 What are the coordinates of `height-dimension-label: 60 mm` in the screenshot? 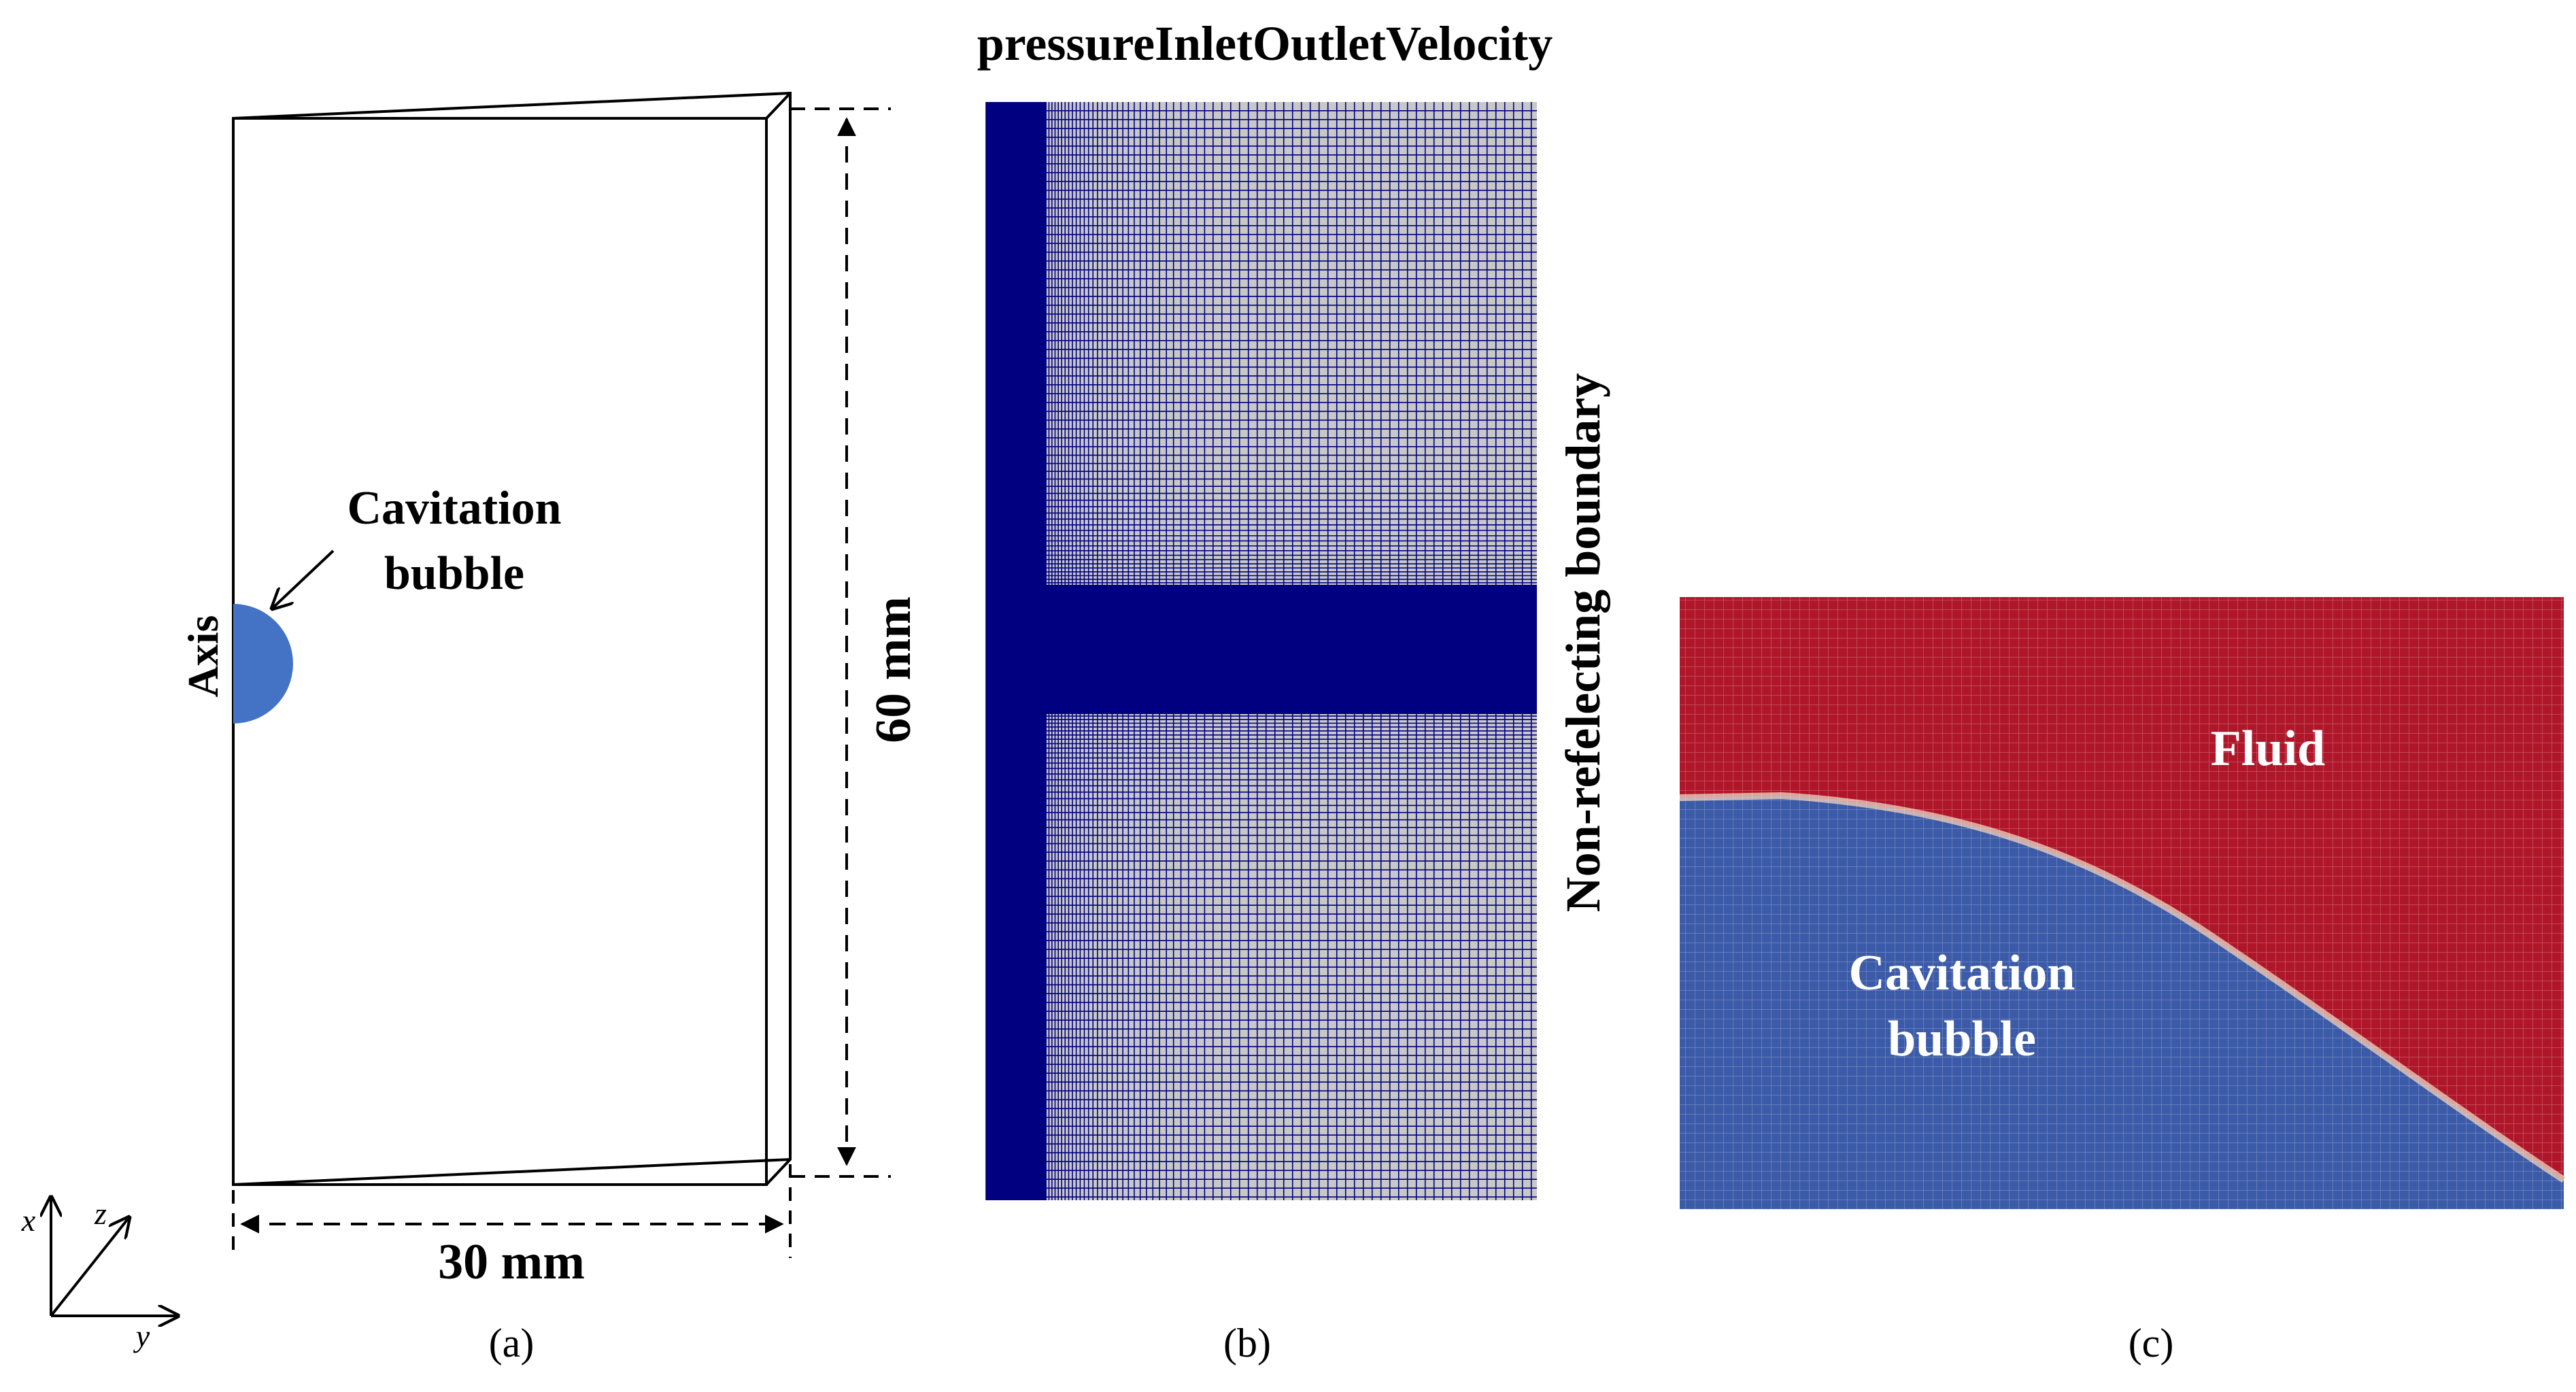 It's located at (893, 669).